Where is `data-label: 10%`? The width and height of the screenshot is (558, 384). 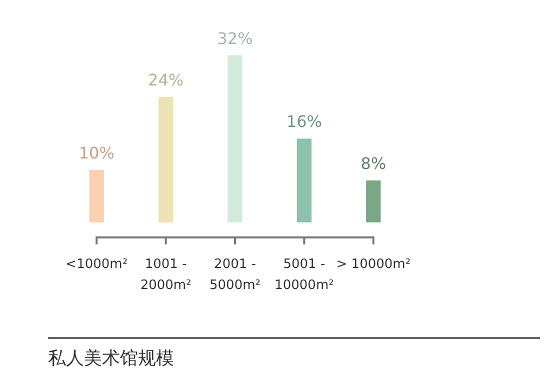
data-label: 10% is located at coordinates (96, 152).